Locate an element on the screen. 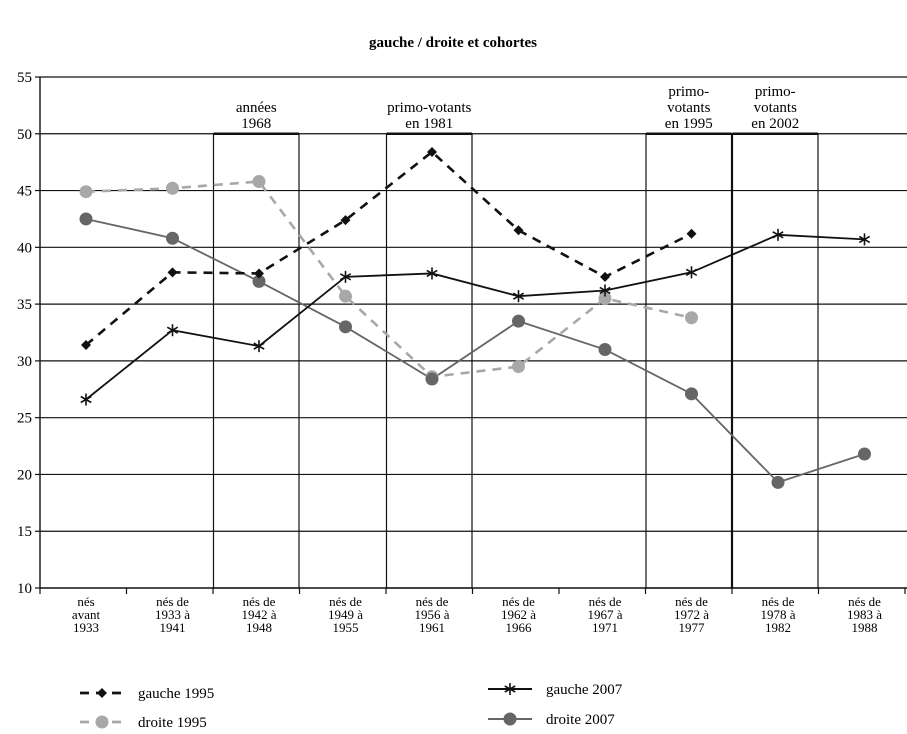 The width and height of the screenshot is (907, 734). x-tick-label: nés de 1967 à 1971 is located at coordinates (604, 614).